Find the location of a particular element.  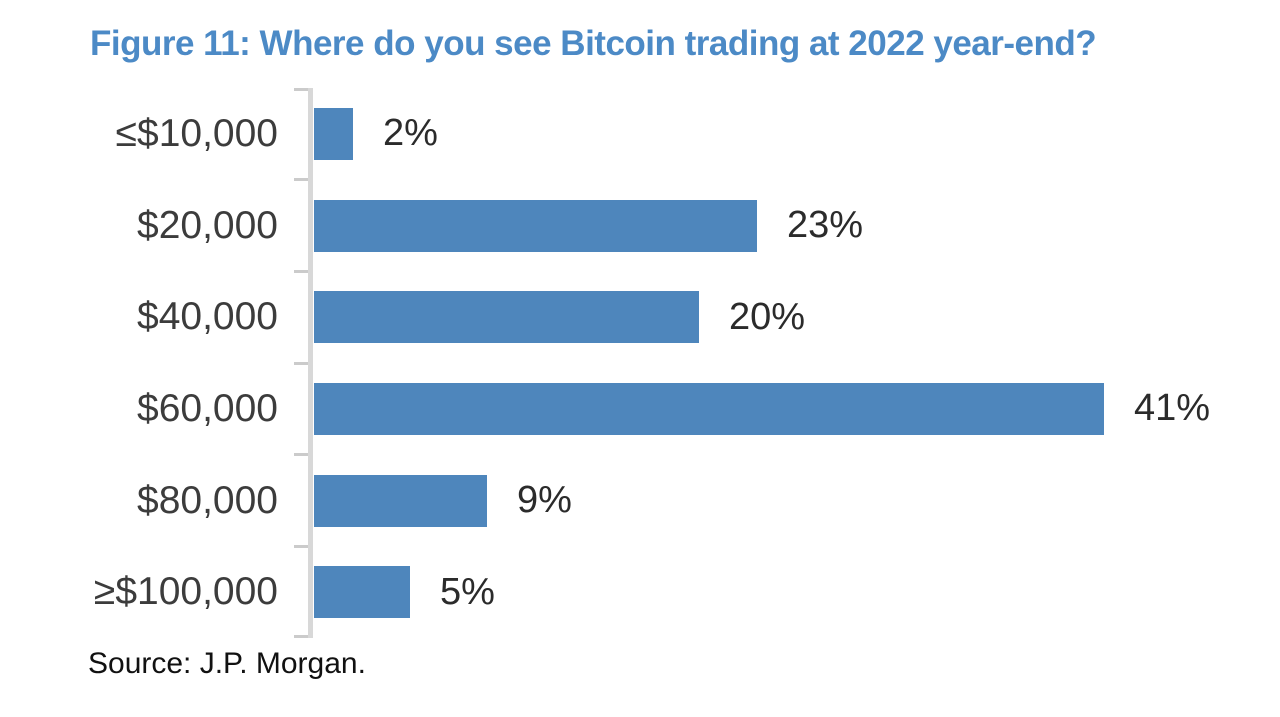

bar-row: $20,000 23% is located at coordinates (640, 226).